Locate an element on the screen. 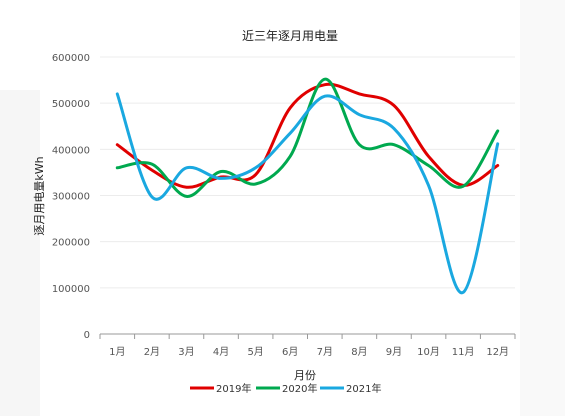 The width and height of the screenshot is (565, 416). legend-label: 2021年 is located at coordinates (363, 388).